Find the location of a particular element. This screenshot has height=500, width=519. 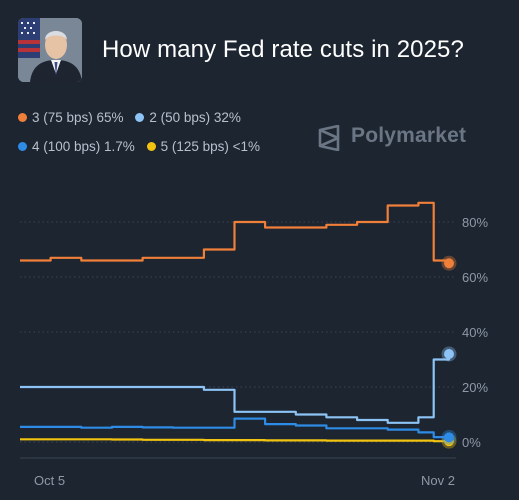

brand-name: Polymarket is located at coordinates (409, 135).